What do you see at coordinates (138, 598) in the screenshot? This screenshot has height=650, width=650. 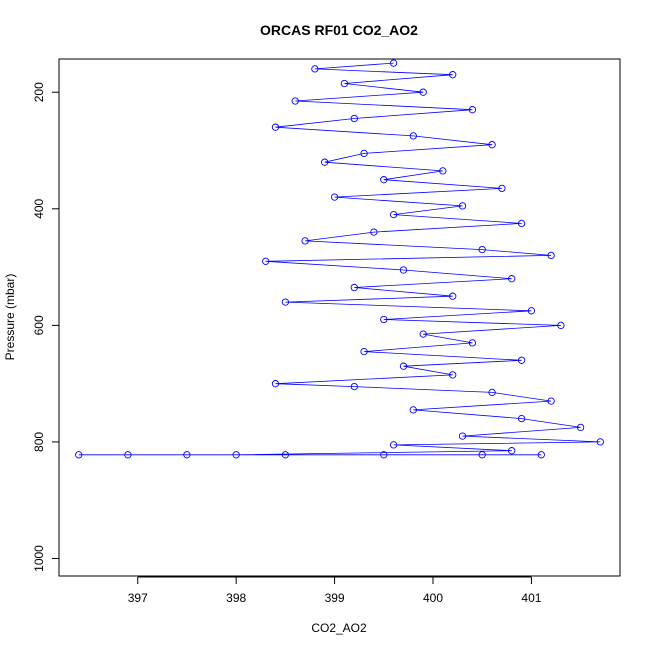 I see `x-tick-label: 397` at bounding box center [138, 598].